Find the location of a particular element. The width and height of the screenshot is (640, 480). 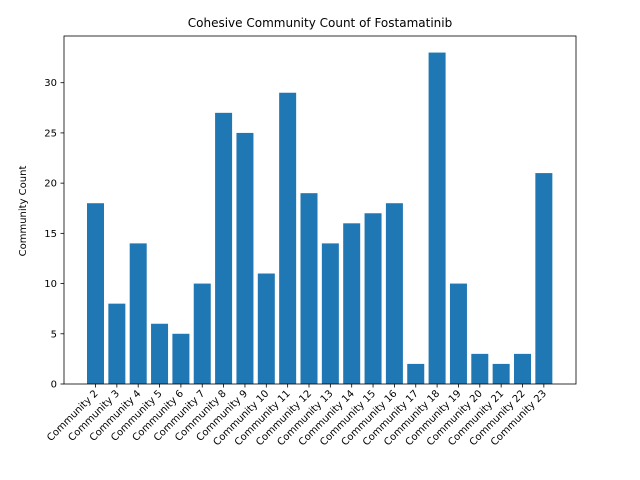

y-tick-label: 20 is located at coordinates (50, 184).